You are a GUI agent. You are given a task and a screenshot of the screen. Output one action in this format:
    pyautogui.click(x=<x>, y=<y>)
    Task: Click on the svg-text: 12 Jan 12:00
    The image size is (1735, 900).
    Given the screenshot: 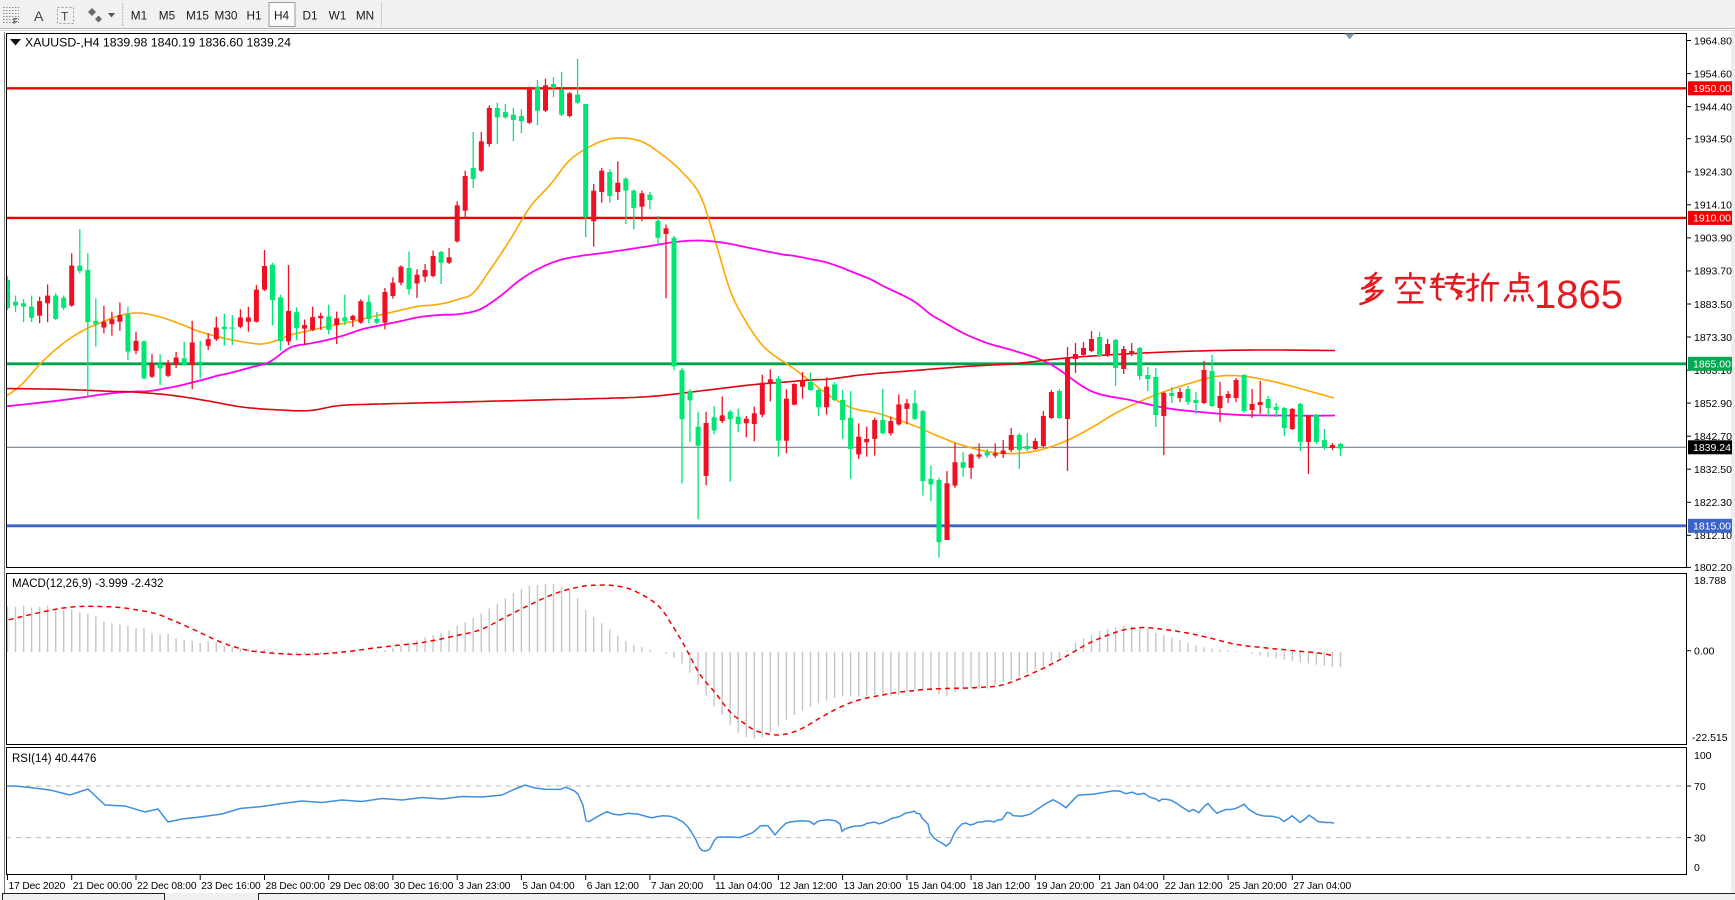 What is the action you would take?
    pyautogui.click(x=808, y=886)
    